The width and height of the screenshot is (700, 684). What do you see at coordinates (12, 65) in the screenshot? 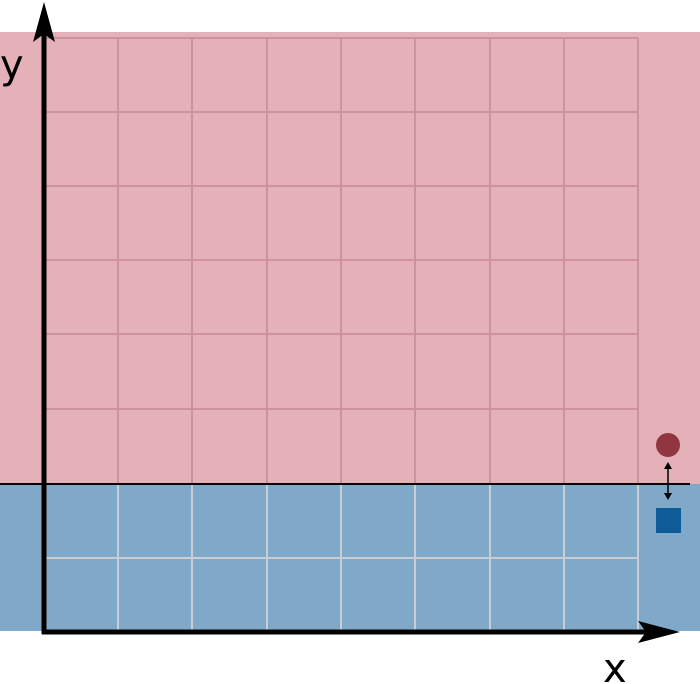
I see `y-axis-label: y` at bounding box center [12, 65].